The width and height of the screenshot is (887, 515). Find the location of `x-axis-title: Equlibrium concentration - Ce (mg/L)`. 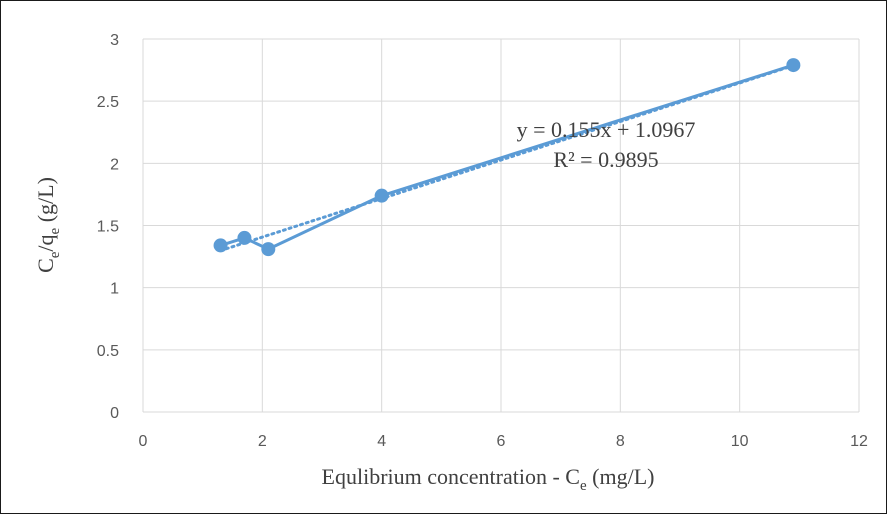

x-axis-title: Equlibrium concentration - Ce (mg/L) is located at coordinates (488, 479).